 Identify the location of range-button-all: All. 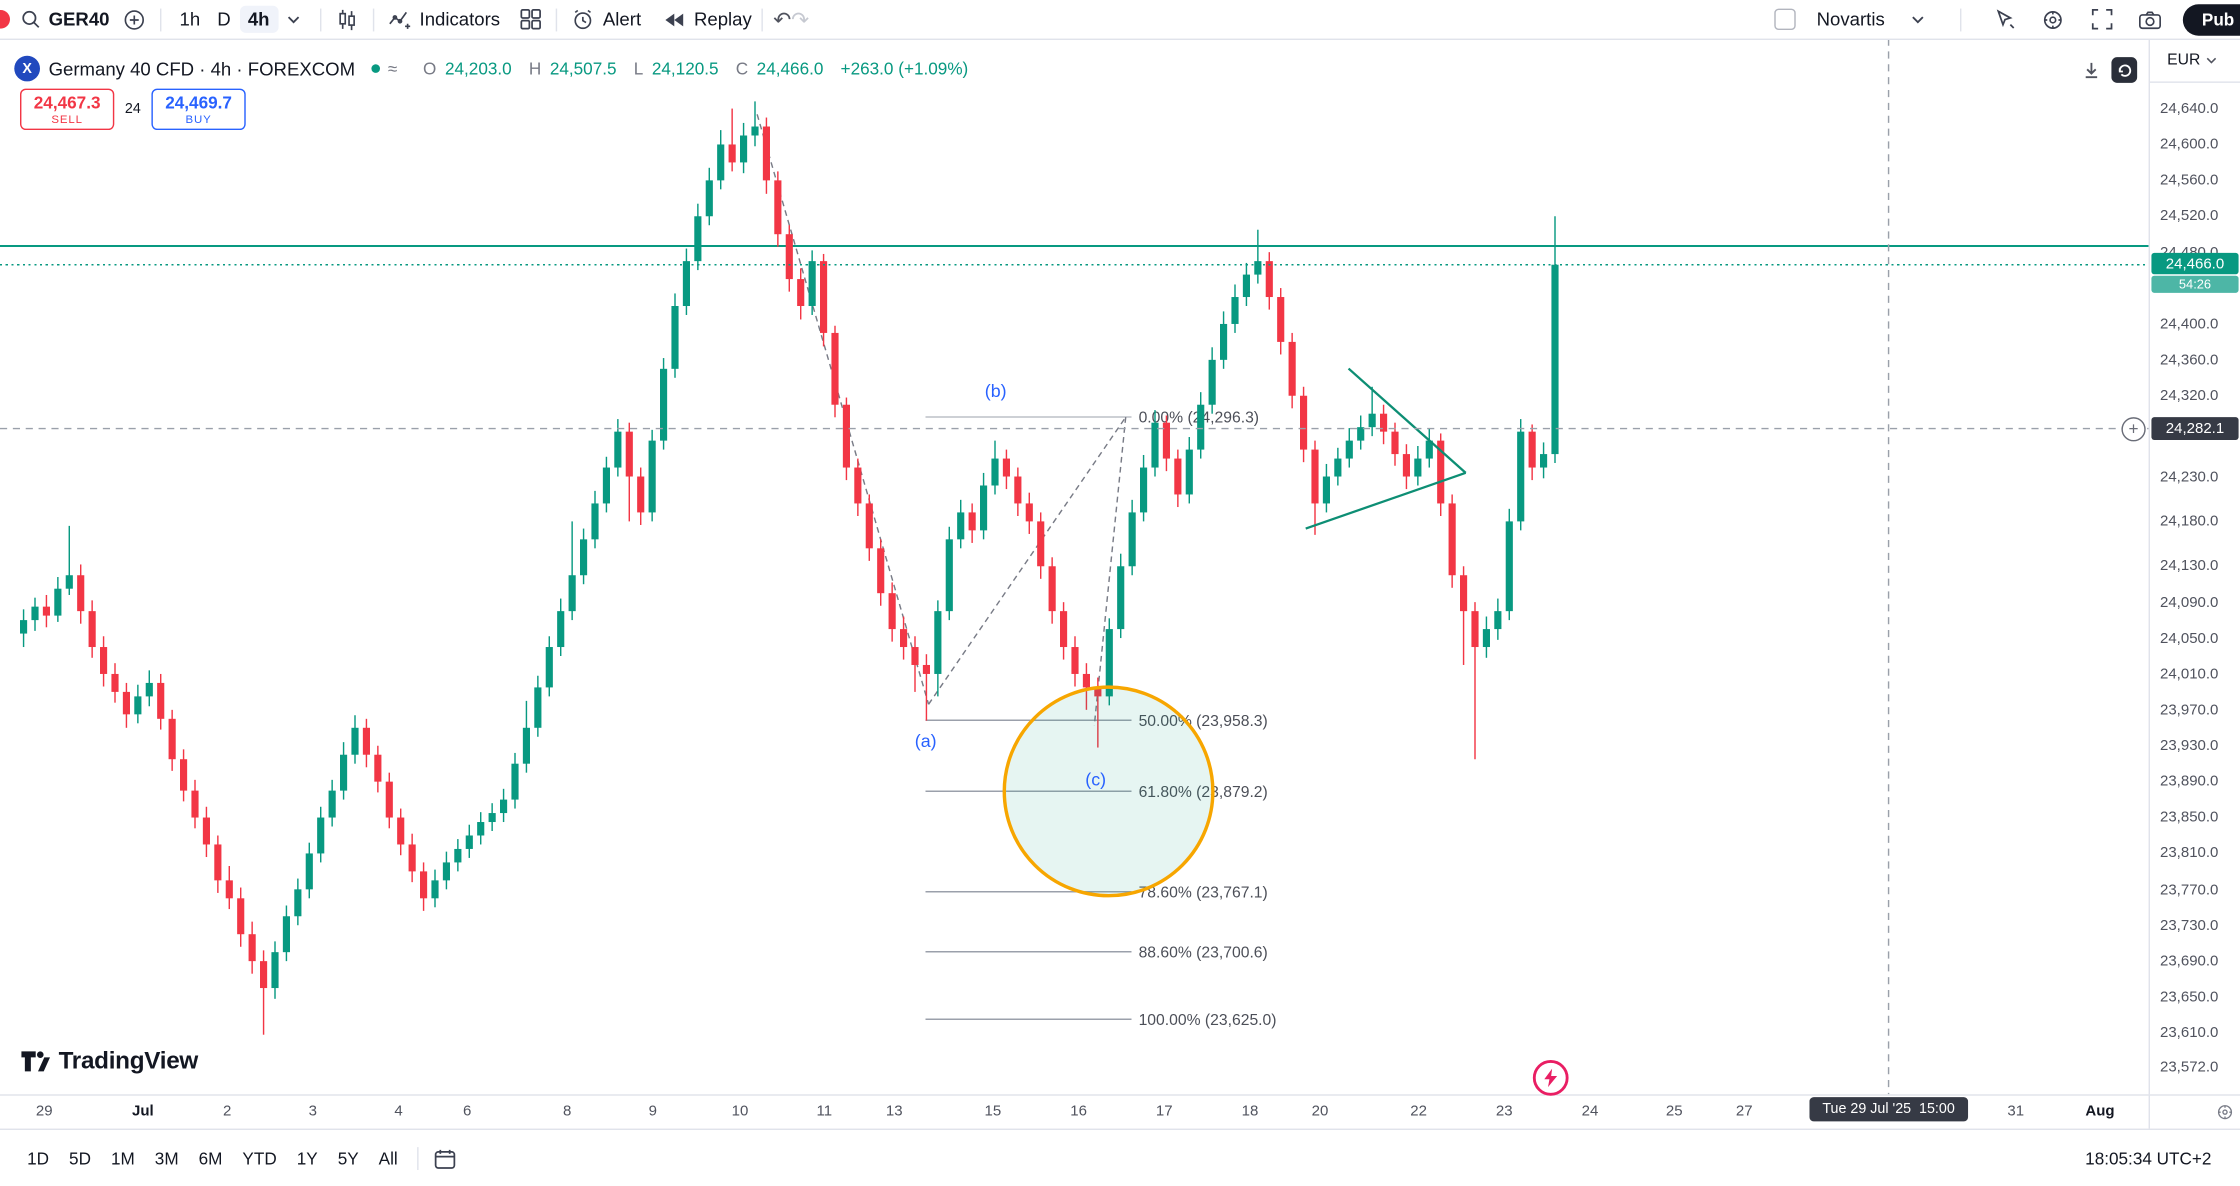
(388, 1158).